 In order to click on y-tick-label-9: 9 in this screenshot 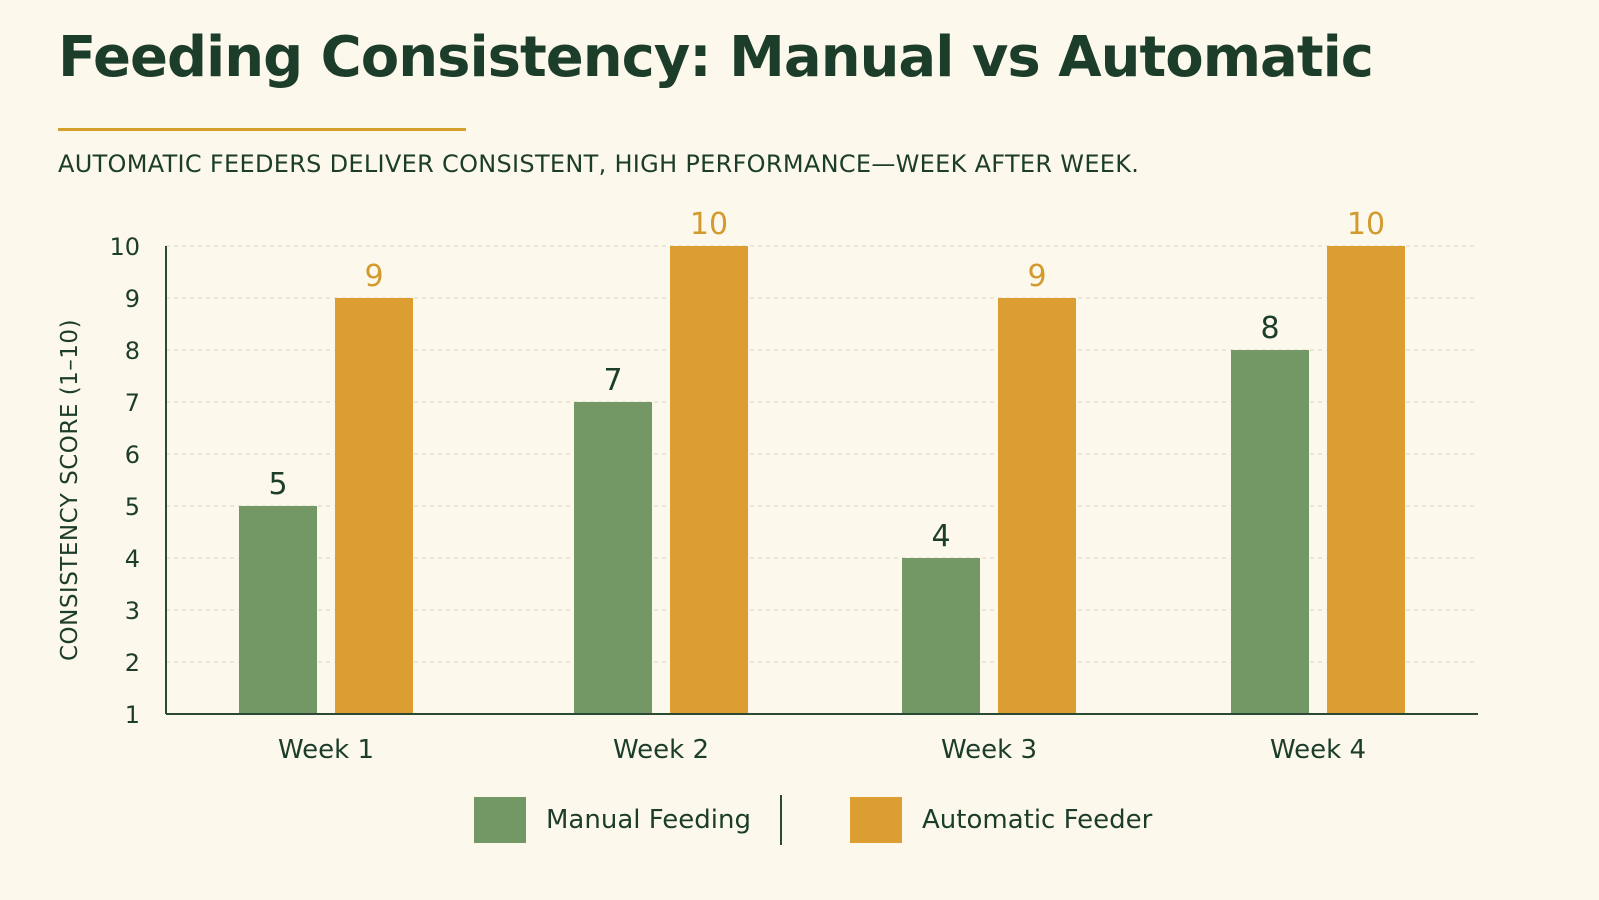, I will do `click(132, 299)`.